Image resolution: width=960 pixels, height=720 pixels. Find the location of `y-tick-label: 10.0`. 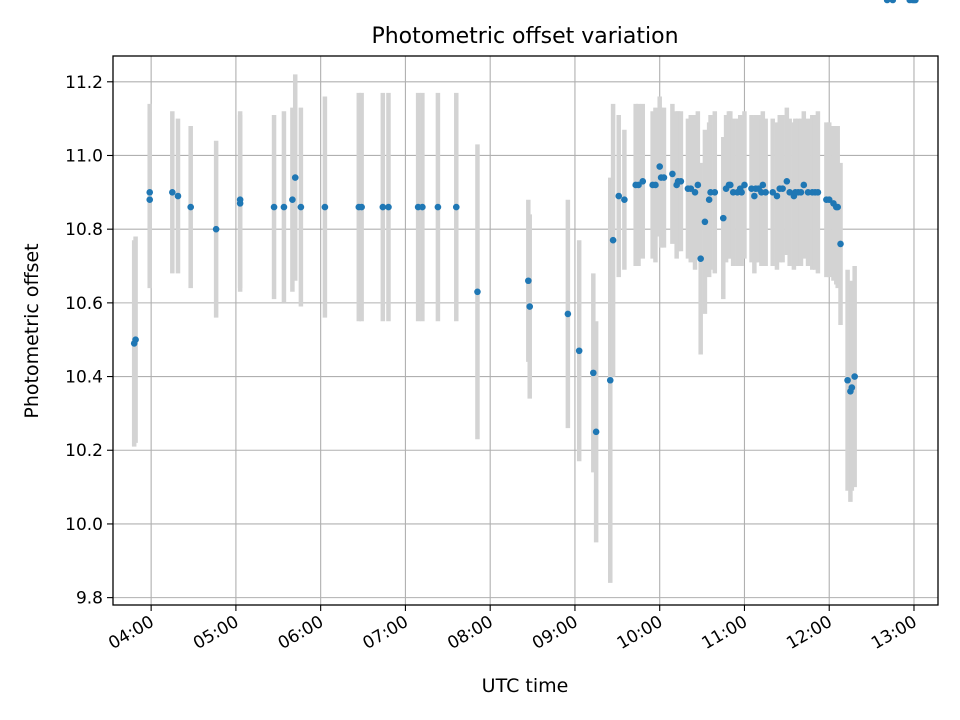

y-tick-label: 10.0 is located at coordinates (84, 525).